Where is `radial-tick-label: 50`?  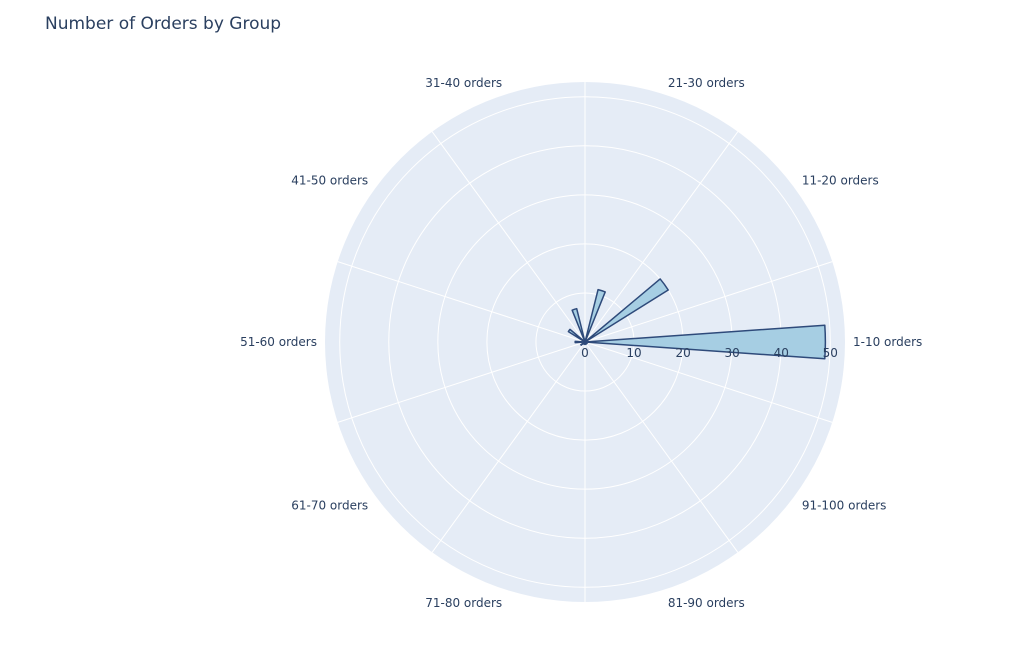
radial-tick-label: 50 is located at coordinates (830, 353).